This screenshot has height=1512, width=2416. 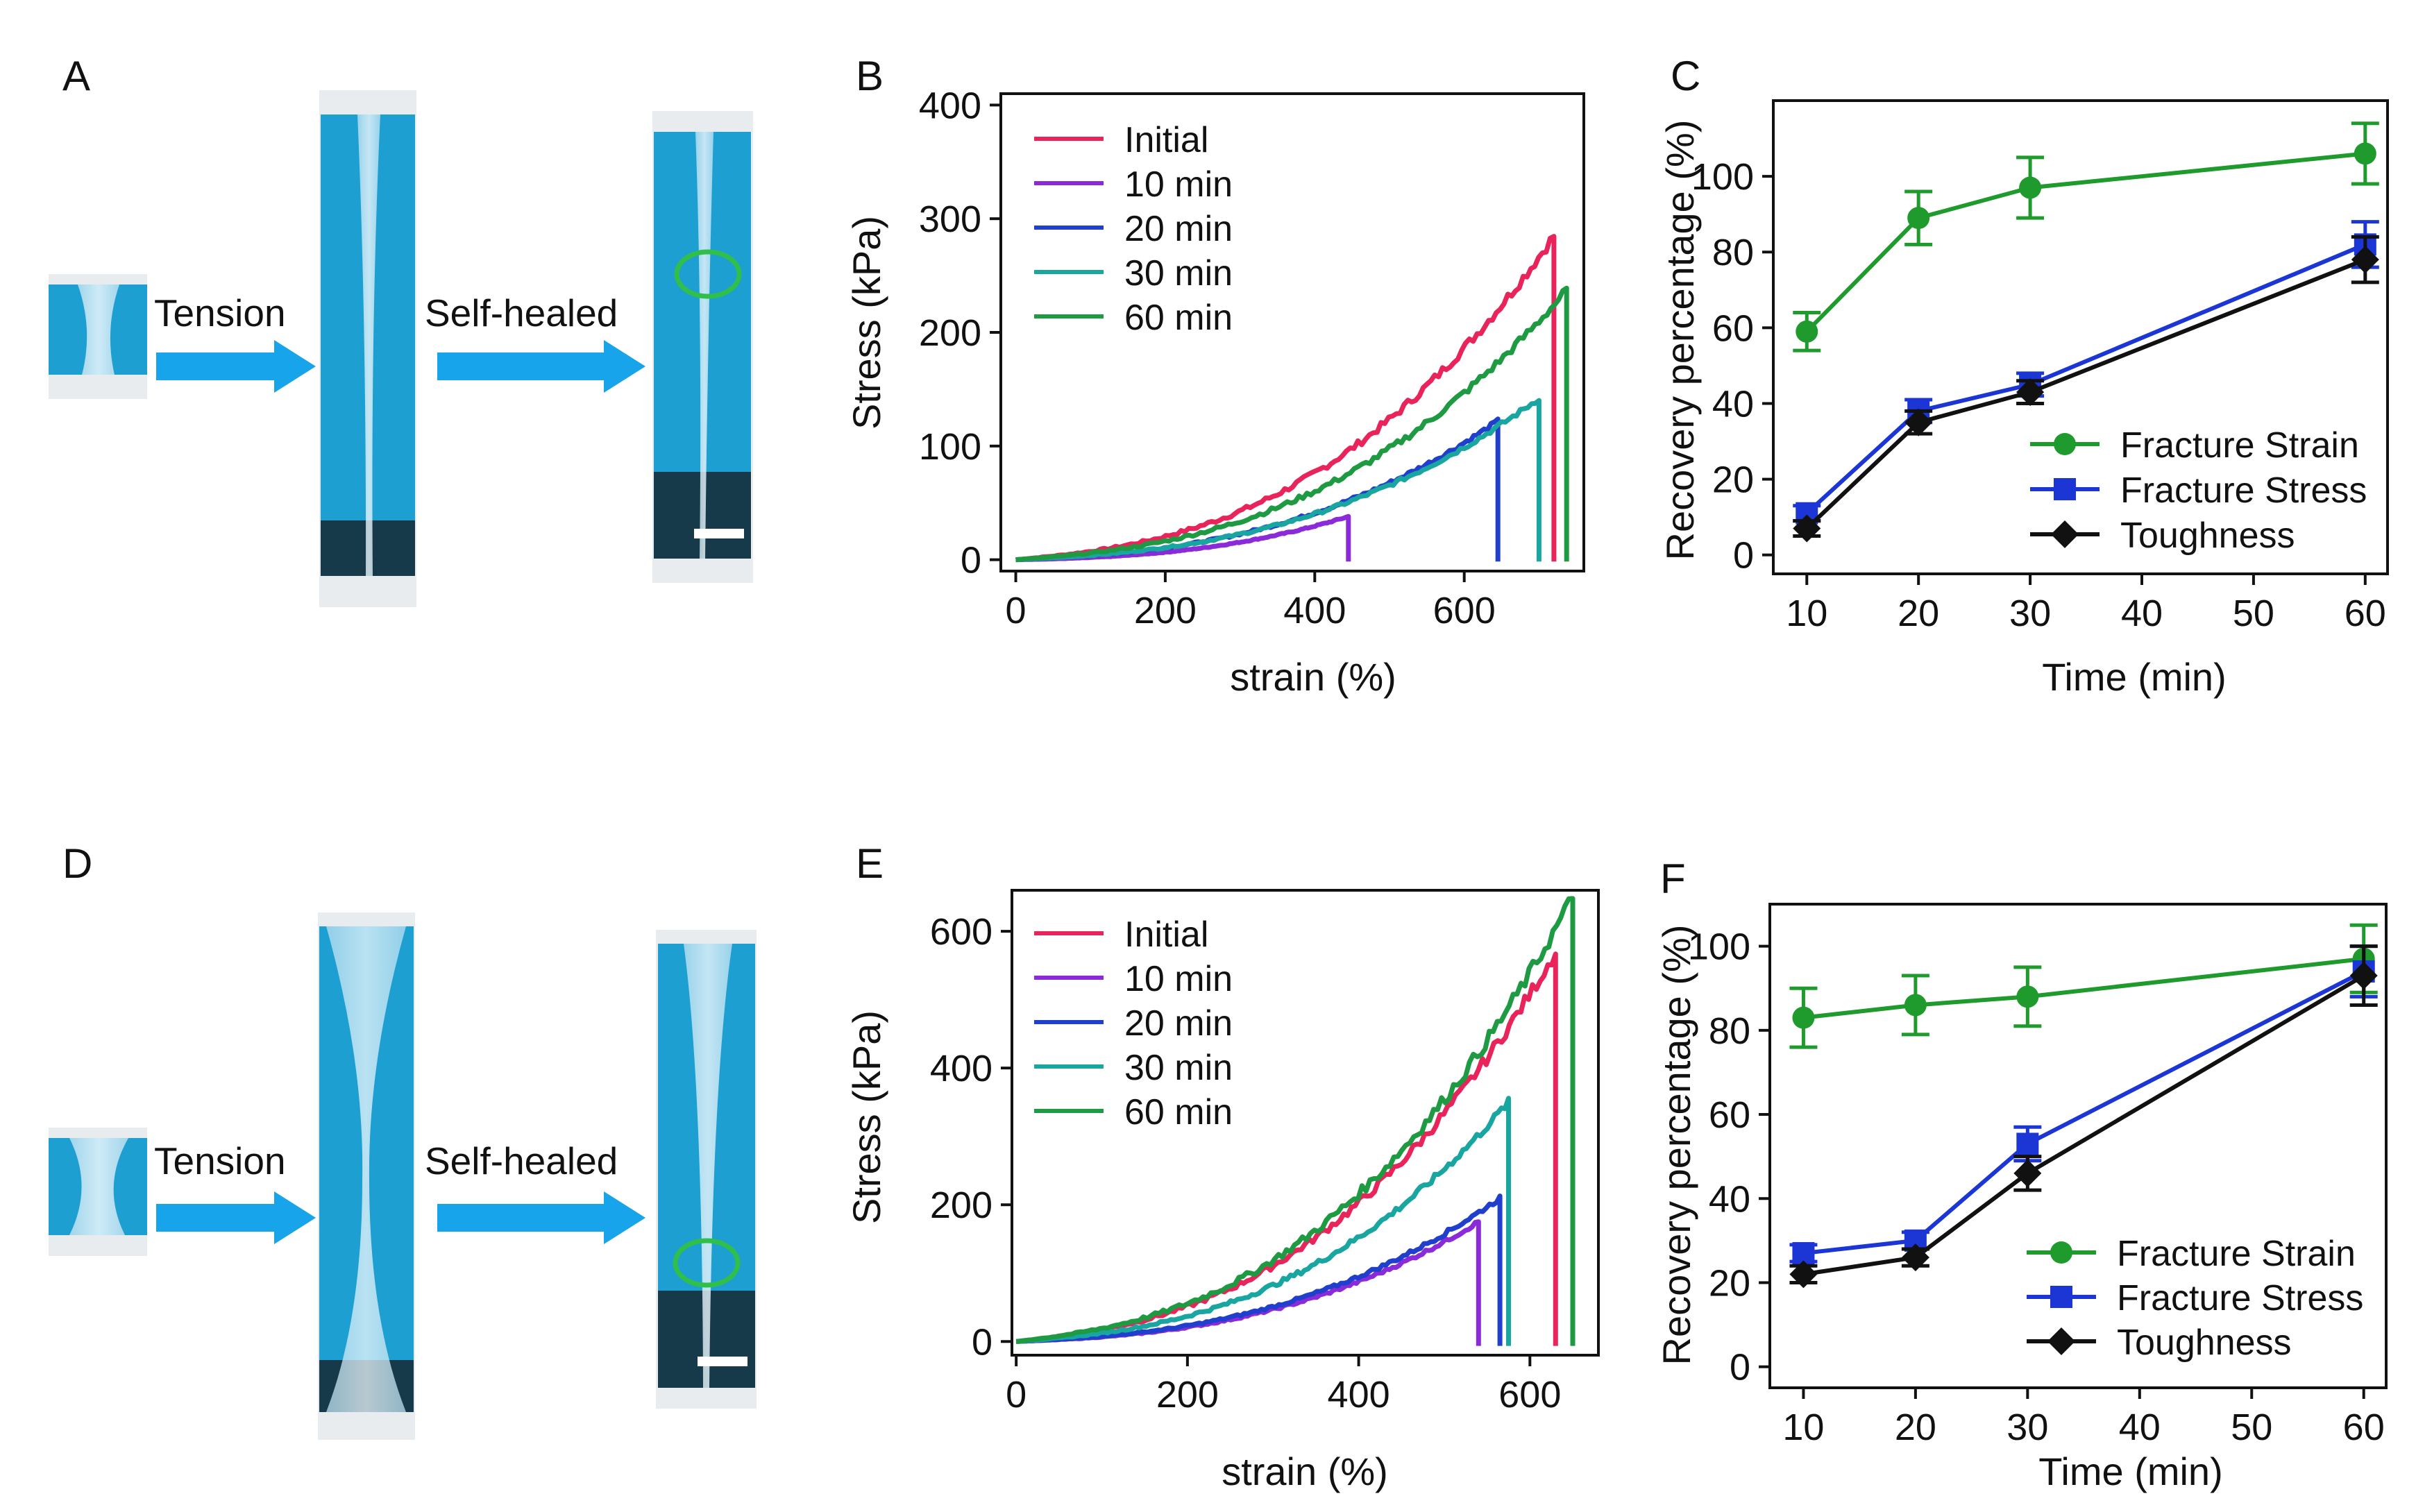 I want to click on chart-F-legend-marker-toughness, so click(x=2061, y=1341).